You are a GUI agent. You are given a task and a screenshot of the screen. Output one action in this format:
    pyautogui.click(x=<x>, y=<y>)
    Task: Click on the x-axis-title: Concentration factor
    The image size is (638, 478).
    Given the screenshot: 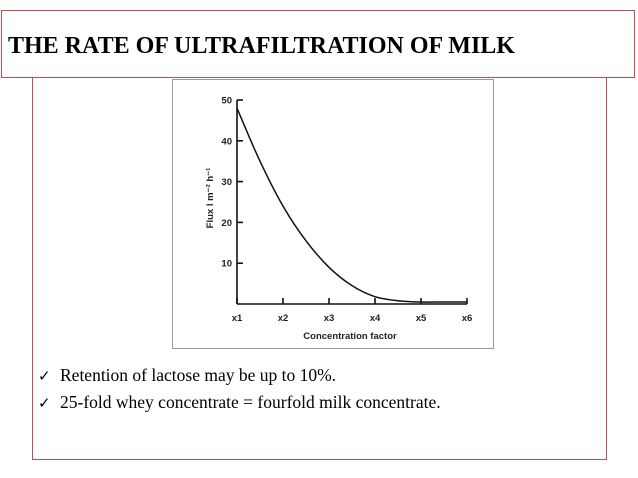 What is the action you would take?
    pyautogui.click(x=350, y=336)
    